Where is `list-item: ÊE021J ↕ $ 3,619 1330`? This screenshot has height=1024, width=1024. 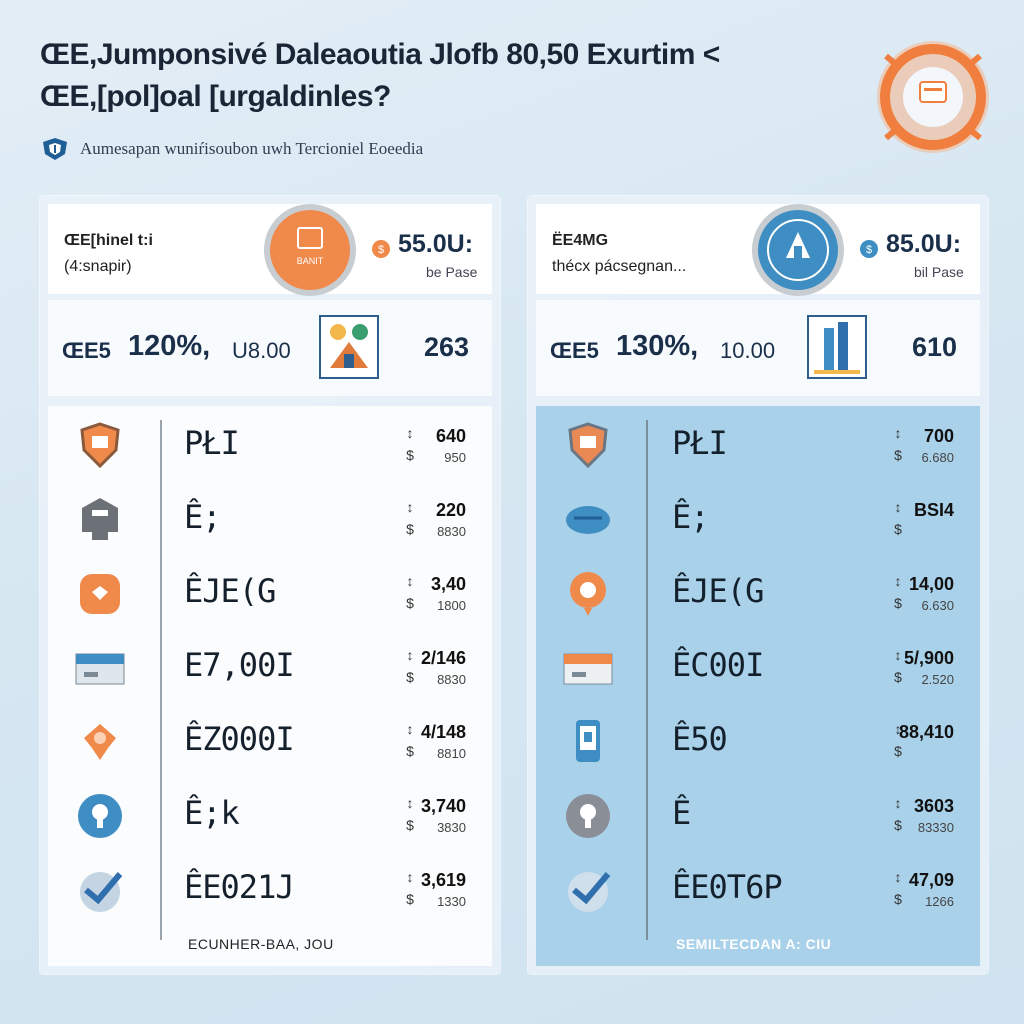
list-item: ÊE021J ↕ $ 3,619 1330 is located at coordinates (270, 889).